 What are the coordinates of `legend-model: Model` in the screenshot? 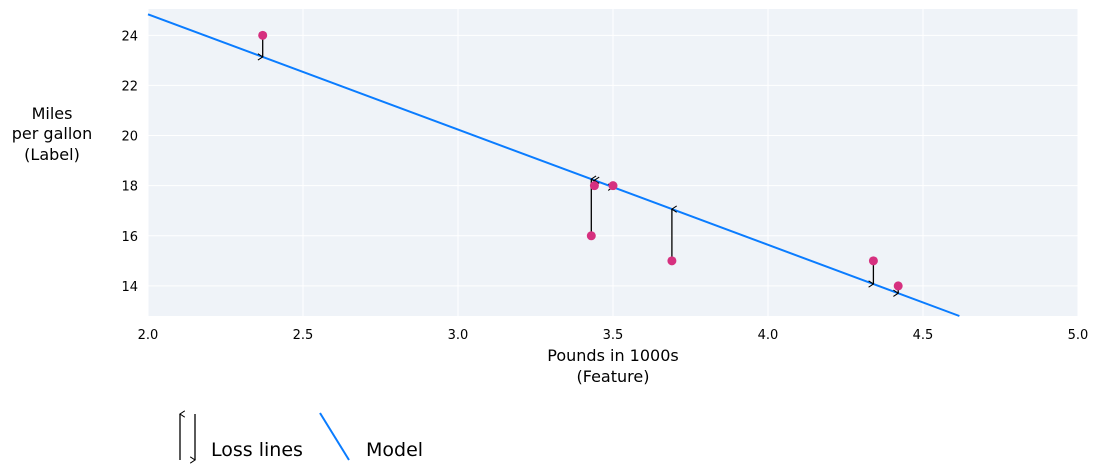 It's located at (394, 450).